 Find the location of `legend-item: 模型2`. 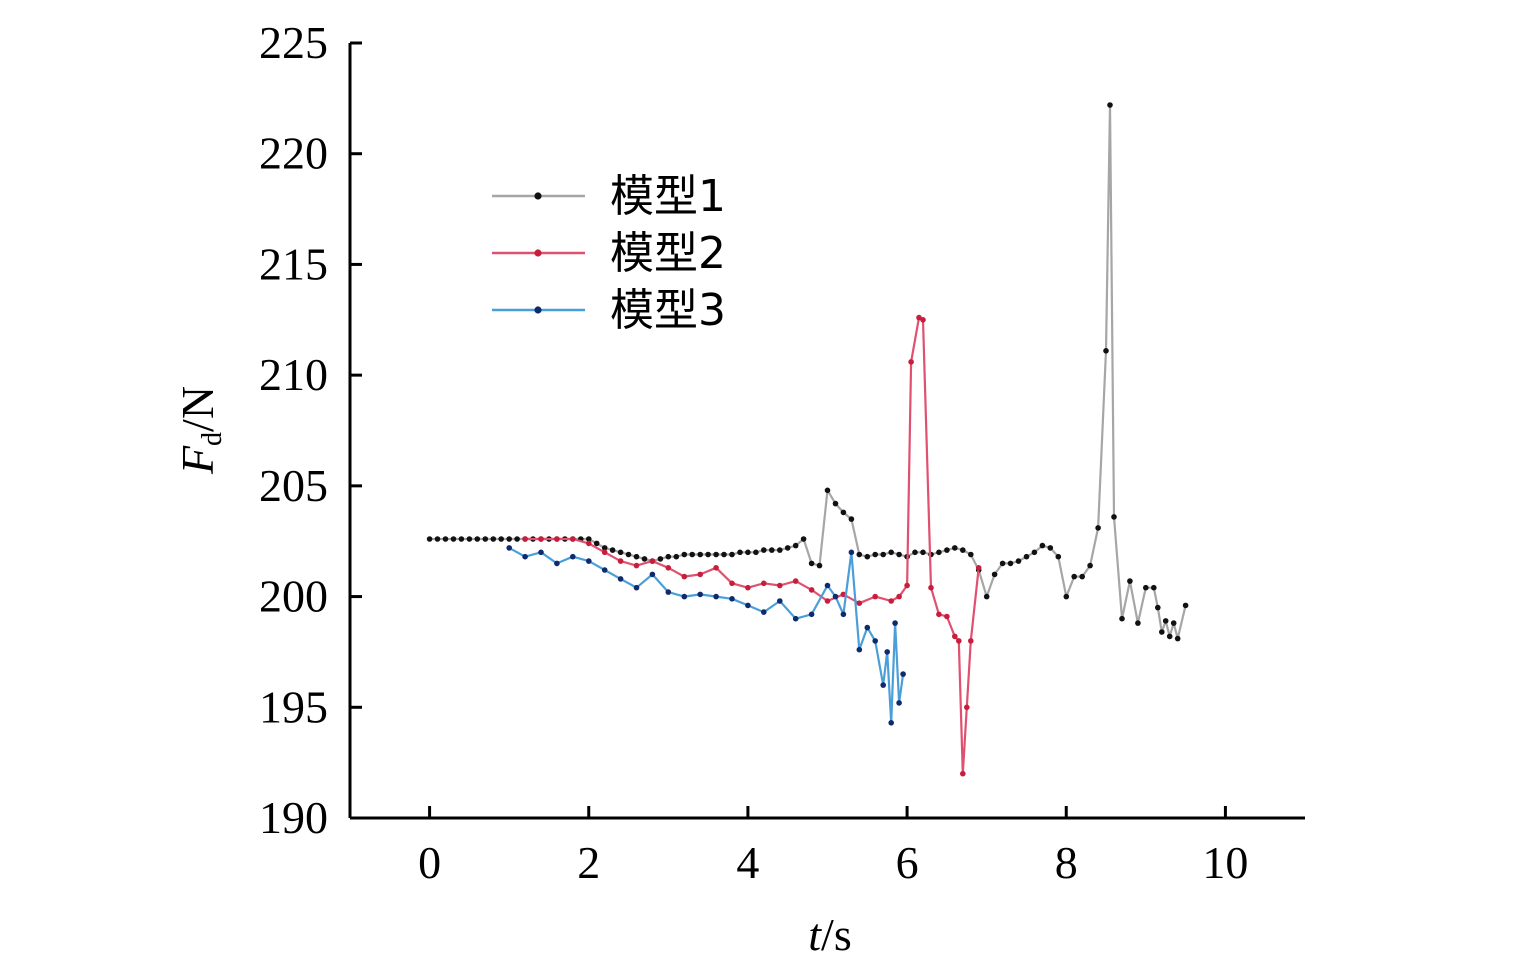

legend-item: 模型2 is located at coordinates (609, 253).